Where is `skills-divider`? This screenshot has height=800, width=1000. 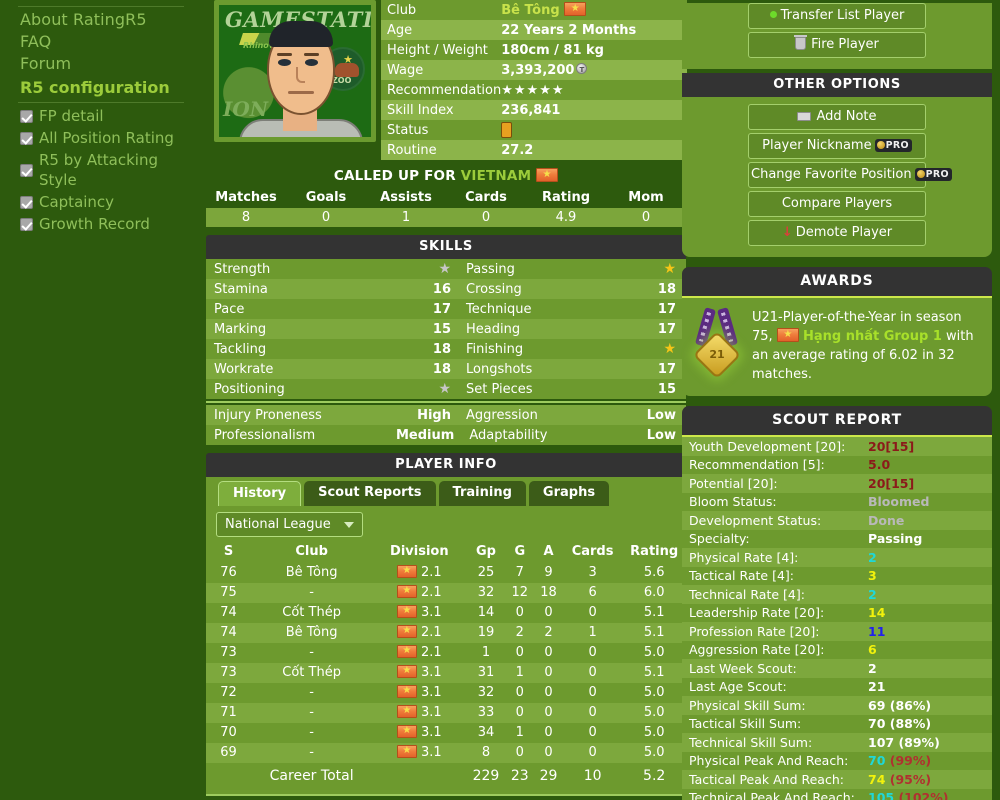 skills-divider is located at coordinates (446, 402).